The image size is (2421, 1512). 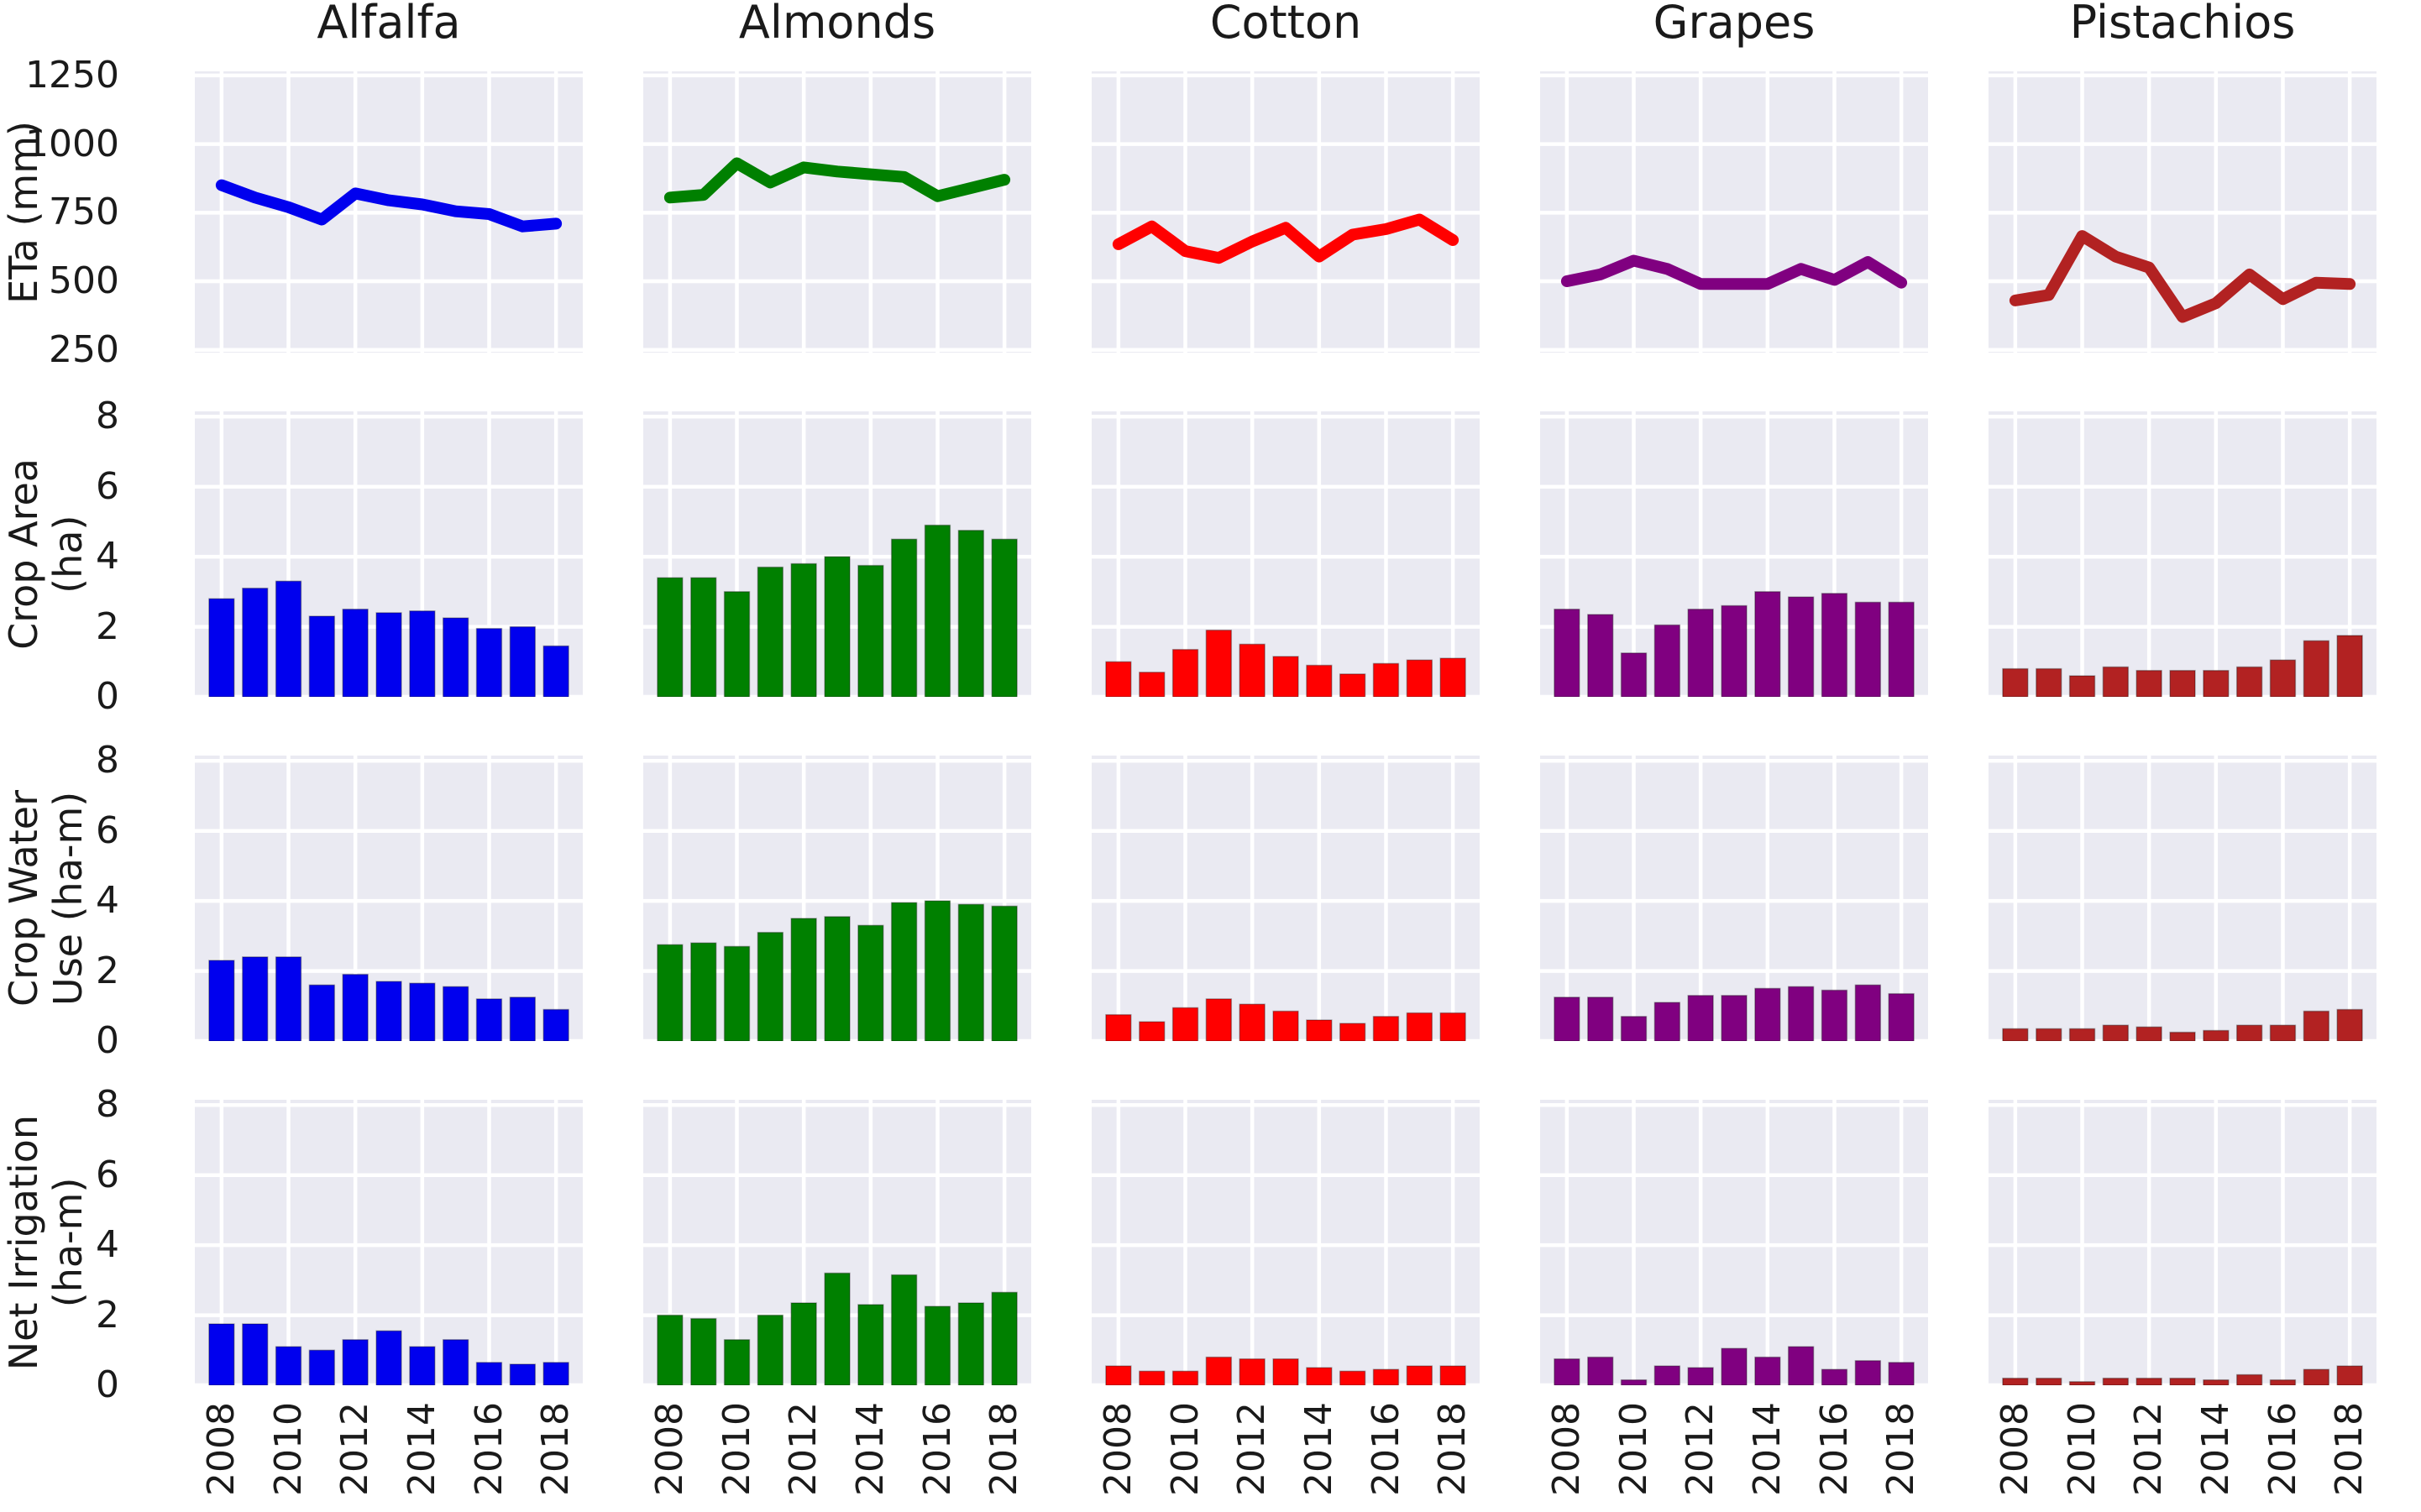 I want to click on column-title-pistachios: Pistachios, so click(x=2182, y=24).